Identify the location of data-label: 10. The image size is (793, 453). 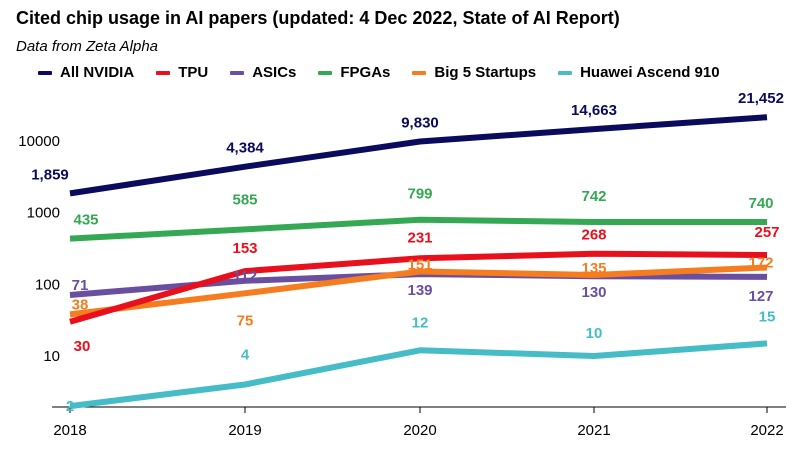
(594, 333).